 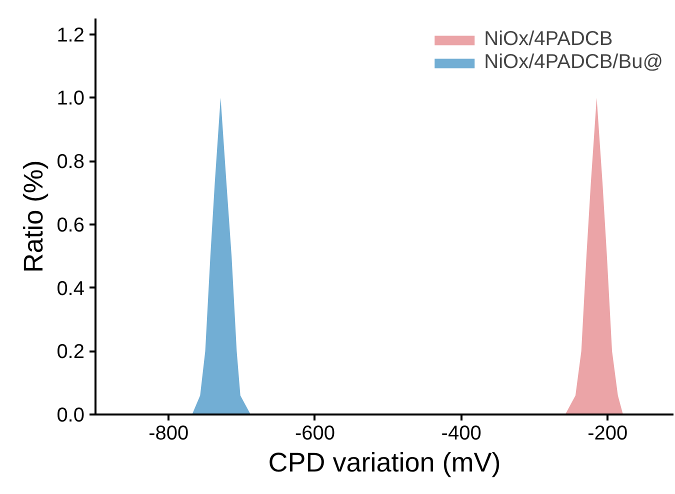 I want to click on legend-label: NiOx/4PADCB, so click(x=548, y=39).